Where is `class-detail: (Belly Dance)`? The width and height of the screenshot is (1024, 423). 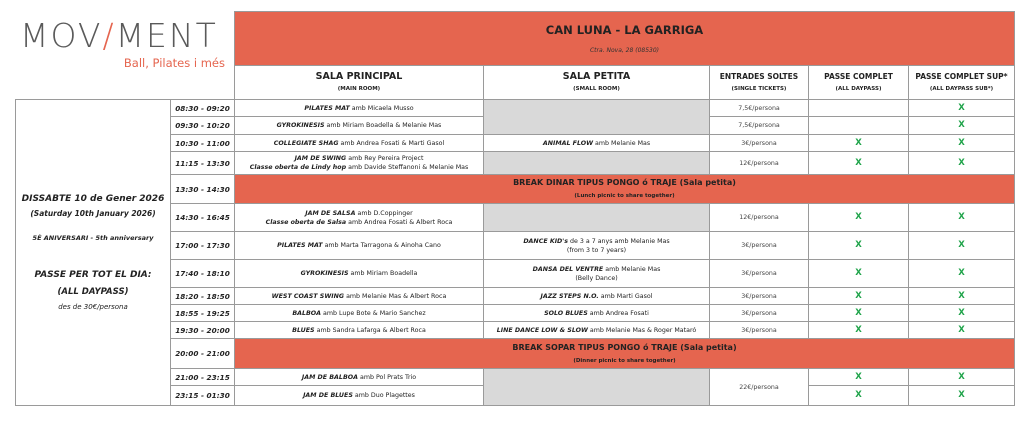 class-detail: (Belly Dance) is located at coordinates (596, 278).